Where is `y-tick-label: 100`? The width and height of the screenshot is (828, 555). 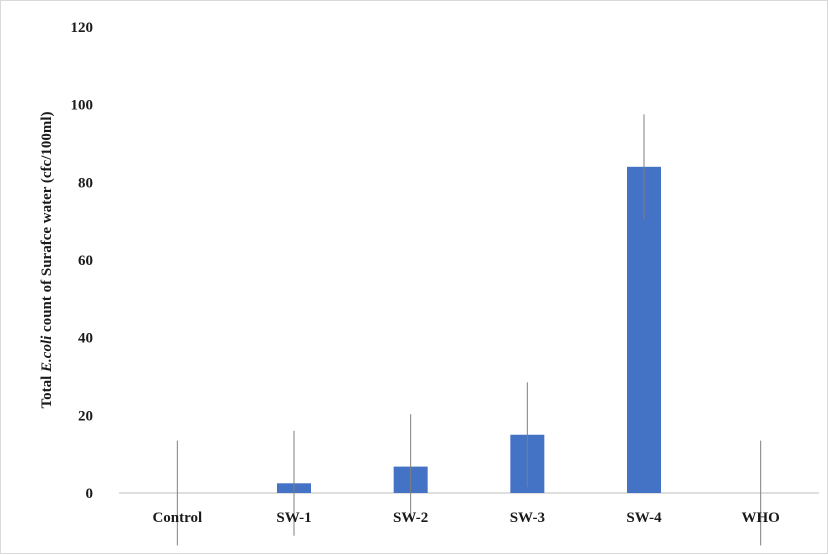
y-tick-label: 100 is located at coordinates (82, 106).